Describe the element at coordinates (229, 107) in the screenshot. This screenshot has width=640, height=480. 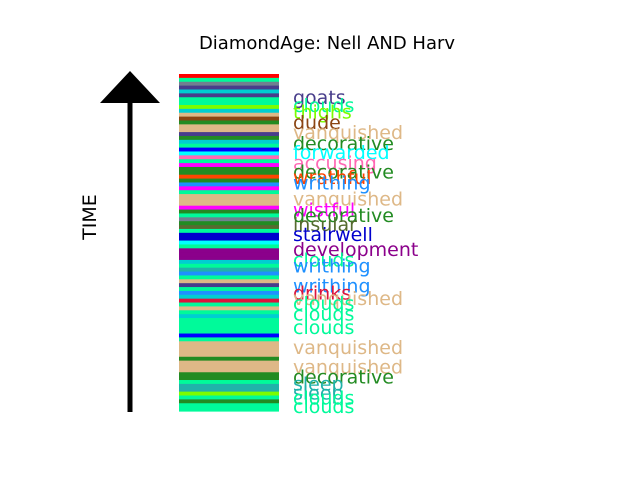
I see `stripe-thighs` at that location.